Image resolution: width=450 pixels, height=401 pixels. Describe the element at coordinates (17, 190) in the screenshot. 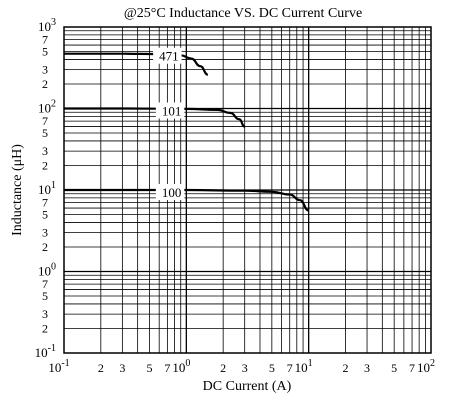

I see `y-axis-label: Inductance (μH)` at that location.